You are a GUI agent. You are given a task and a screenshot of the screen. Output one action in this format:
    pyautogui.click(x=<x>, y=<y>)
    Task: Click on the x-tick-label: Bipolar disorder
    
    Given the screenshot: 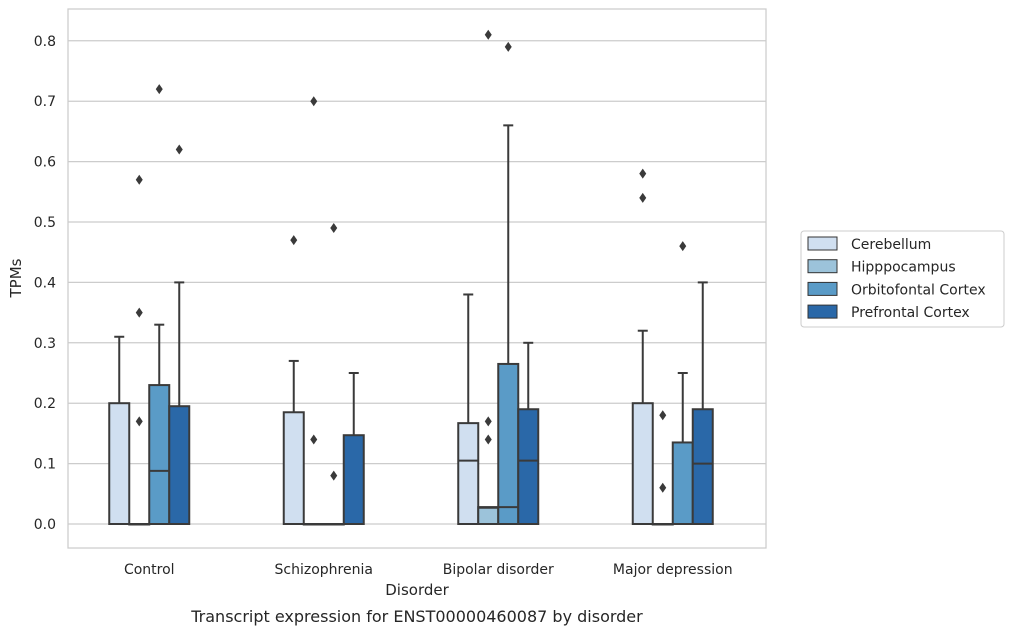 What is the action you would take?
    pyautogui.click(x=498, y=570)
    